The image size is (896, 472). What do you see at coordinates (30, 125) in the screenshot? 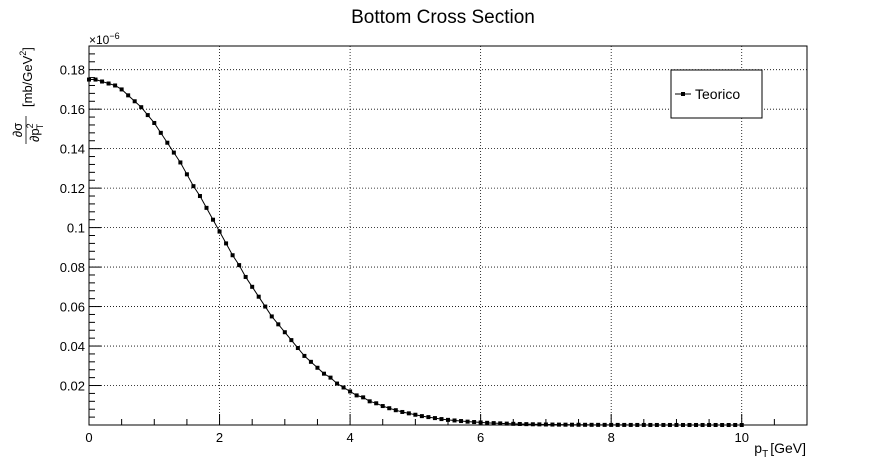
I see `y-axis-label-denominator-sup: 2` at bounding box center [30, 125].